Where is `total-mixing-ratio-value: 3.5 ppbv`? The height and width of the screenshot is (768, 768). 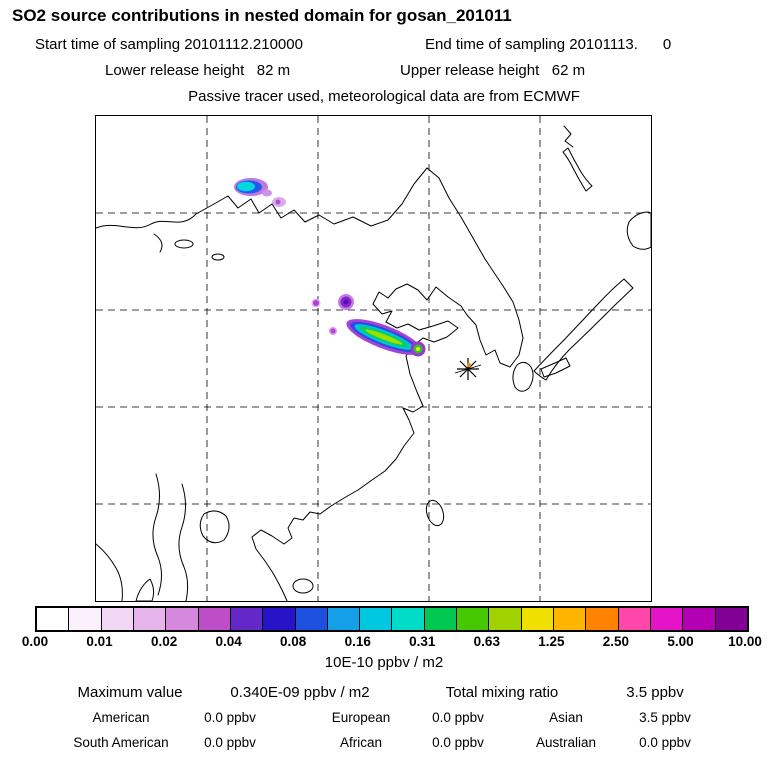 total-mixing-ratio-value: 3.5 ppbv is located at coordinates (655, 692).